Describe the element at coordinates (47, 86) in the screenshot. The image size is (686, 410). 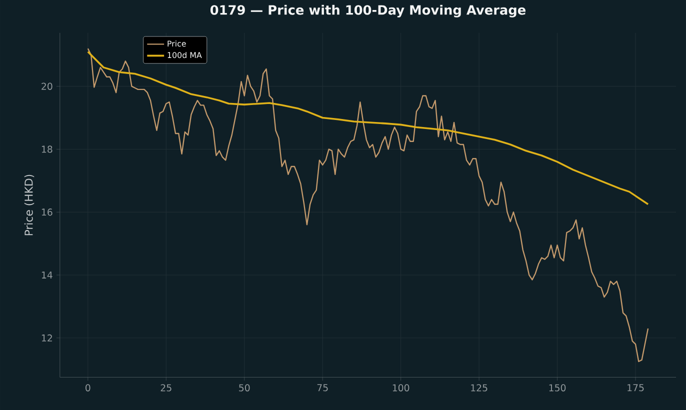
I see `y-tick-label: 20` at that location.